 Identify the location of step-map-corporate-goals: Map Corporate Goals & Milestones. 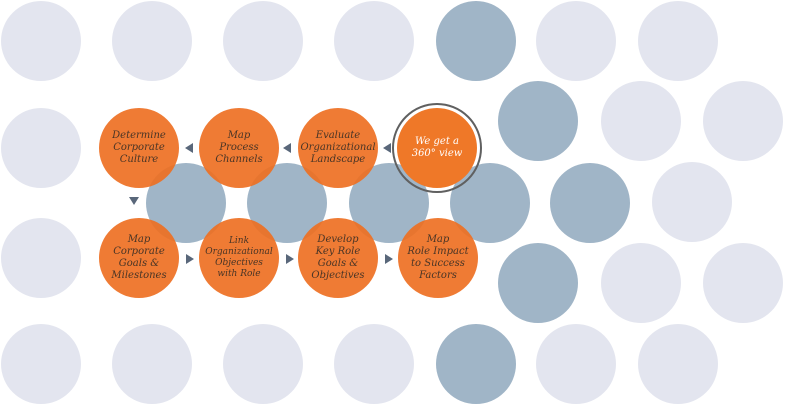
(139, 258).